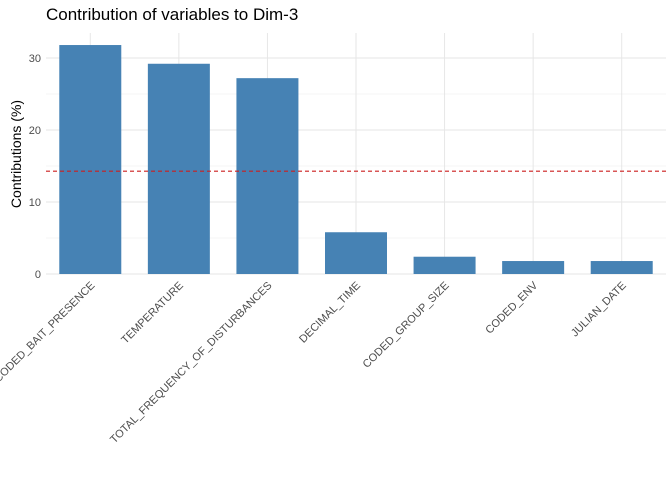 The width and height of the screenshot is (672, 480). What do you see at coordinates (511, 307) in the screenshot?
I see `x-tick-label: CODED_ENV` at bounding box center [511, 307].